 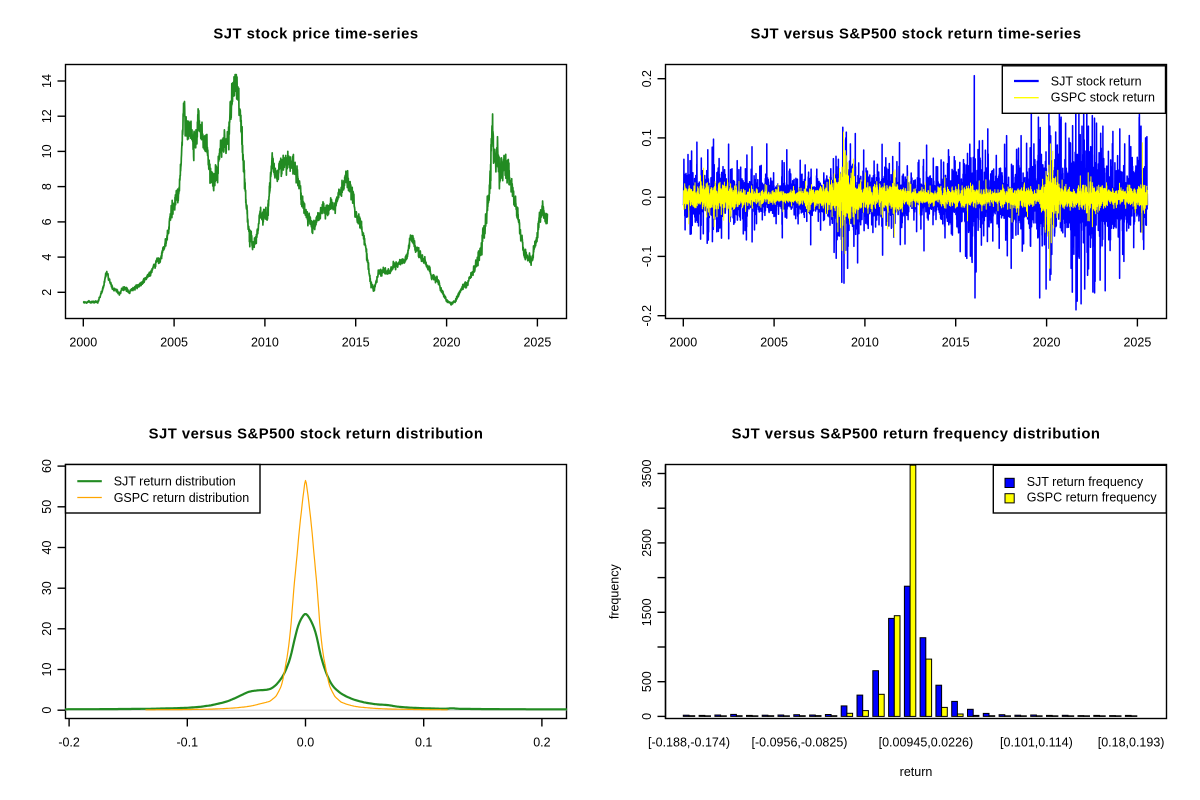 I want to click on svg-text: [0.18,0.193), so click(x=1131, y=743).